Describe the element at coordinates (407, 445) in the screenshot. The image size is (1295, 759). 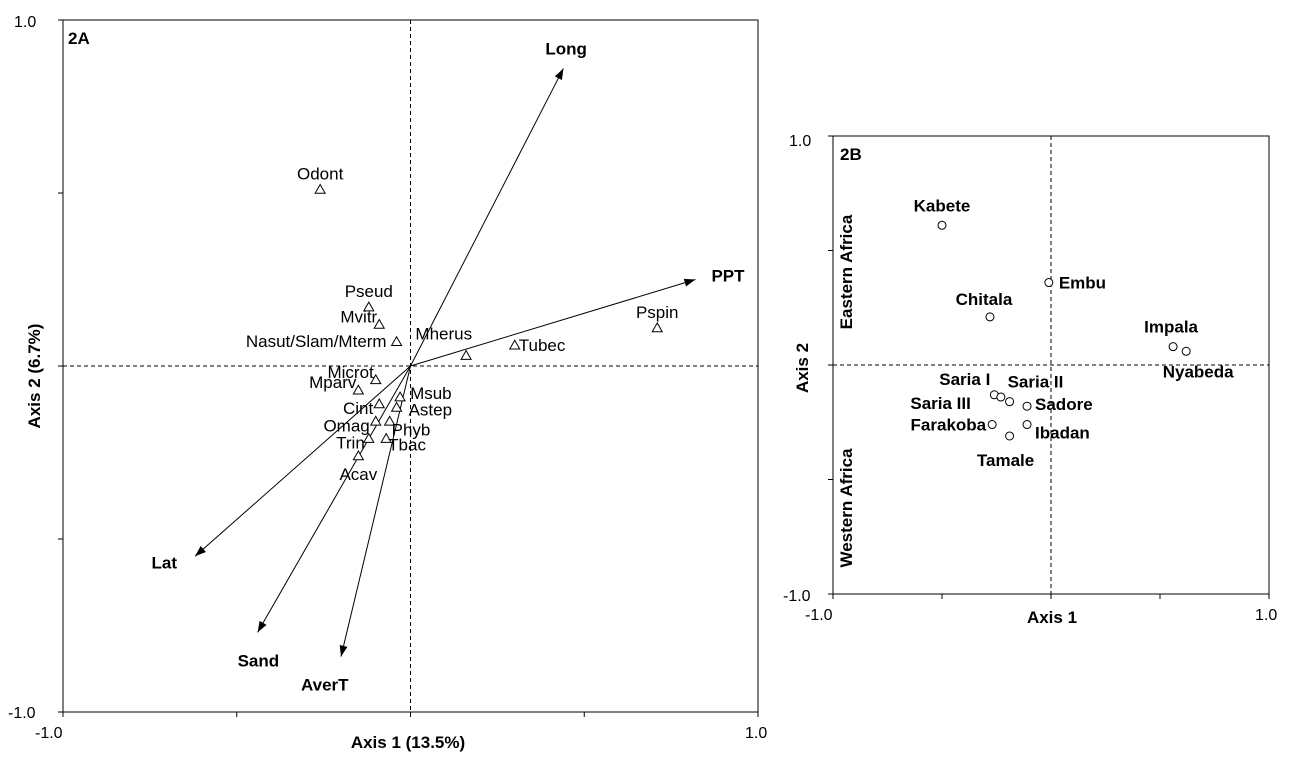
I see `species-label-tbac: Tbac` at that location.